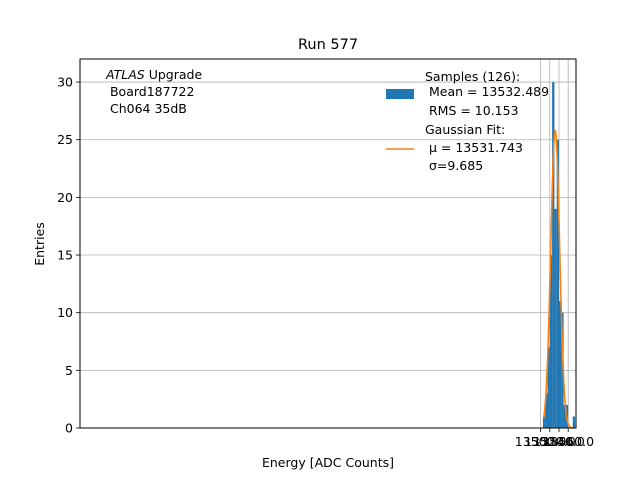  Describe the element at coordinates (568, 441) in the screenshot. I see `x-tick-label: 13560.0` at that location.